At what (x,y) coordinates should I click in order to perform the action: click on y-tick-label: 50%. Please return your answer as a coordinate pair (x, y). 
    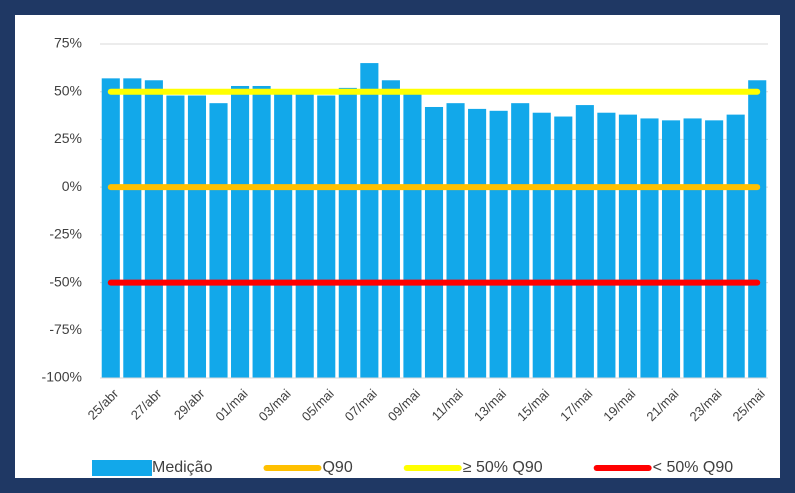
    Looking at the image, I should click on (68, 90).